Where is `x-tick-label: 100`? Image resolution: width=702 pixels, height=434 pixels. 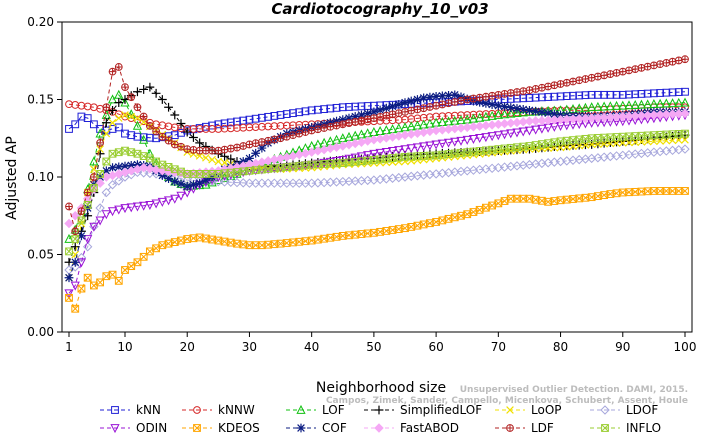 x-tick-label: 100 is located at coordinates (685, 347).